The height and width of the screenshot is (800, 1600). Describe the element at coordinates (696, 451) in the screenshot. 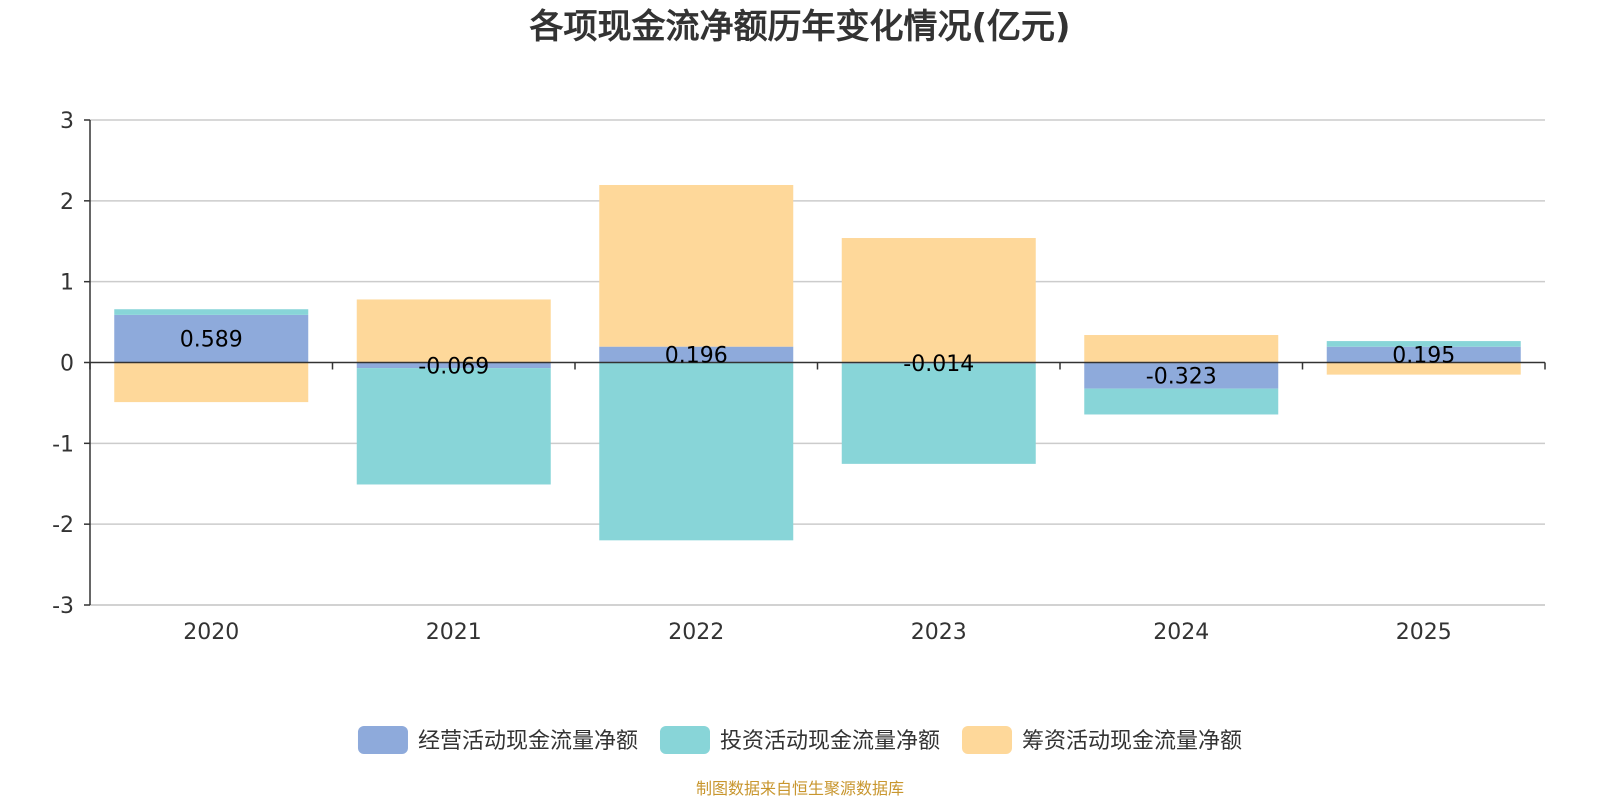

I see `bar-1-2022` at that location.